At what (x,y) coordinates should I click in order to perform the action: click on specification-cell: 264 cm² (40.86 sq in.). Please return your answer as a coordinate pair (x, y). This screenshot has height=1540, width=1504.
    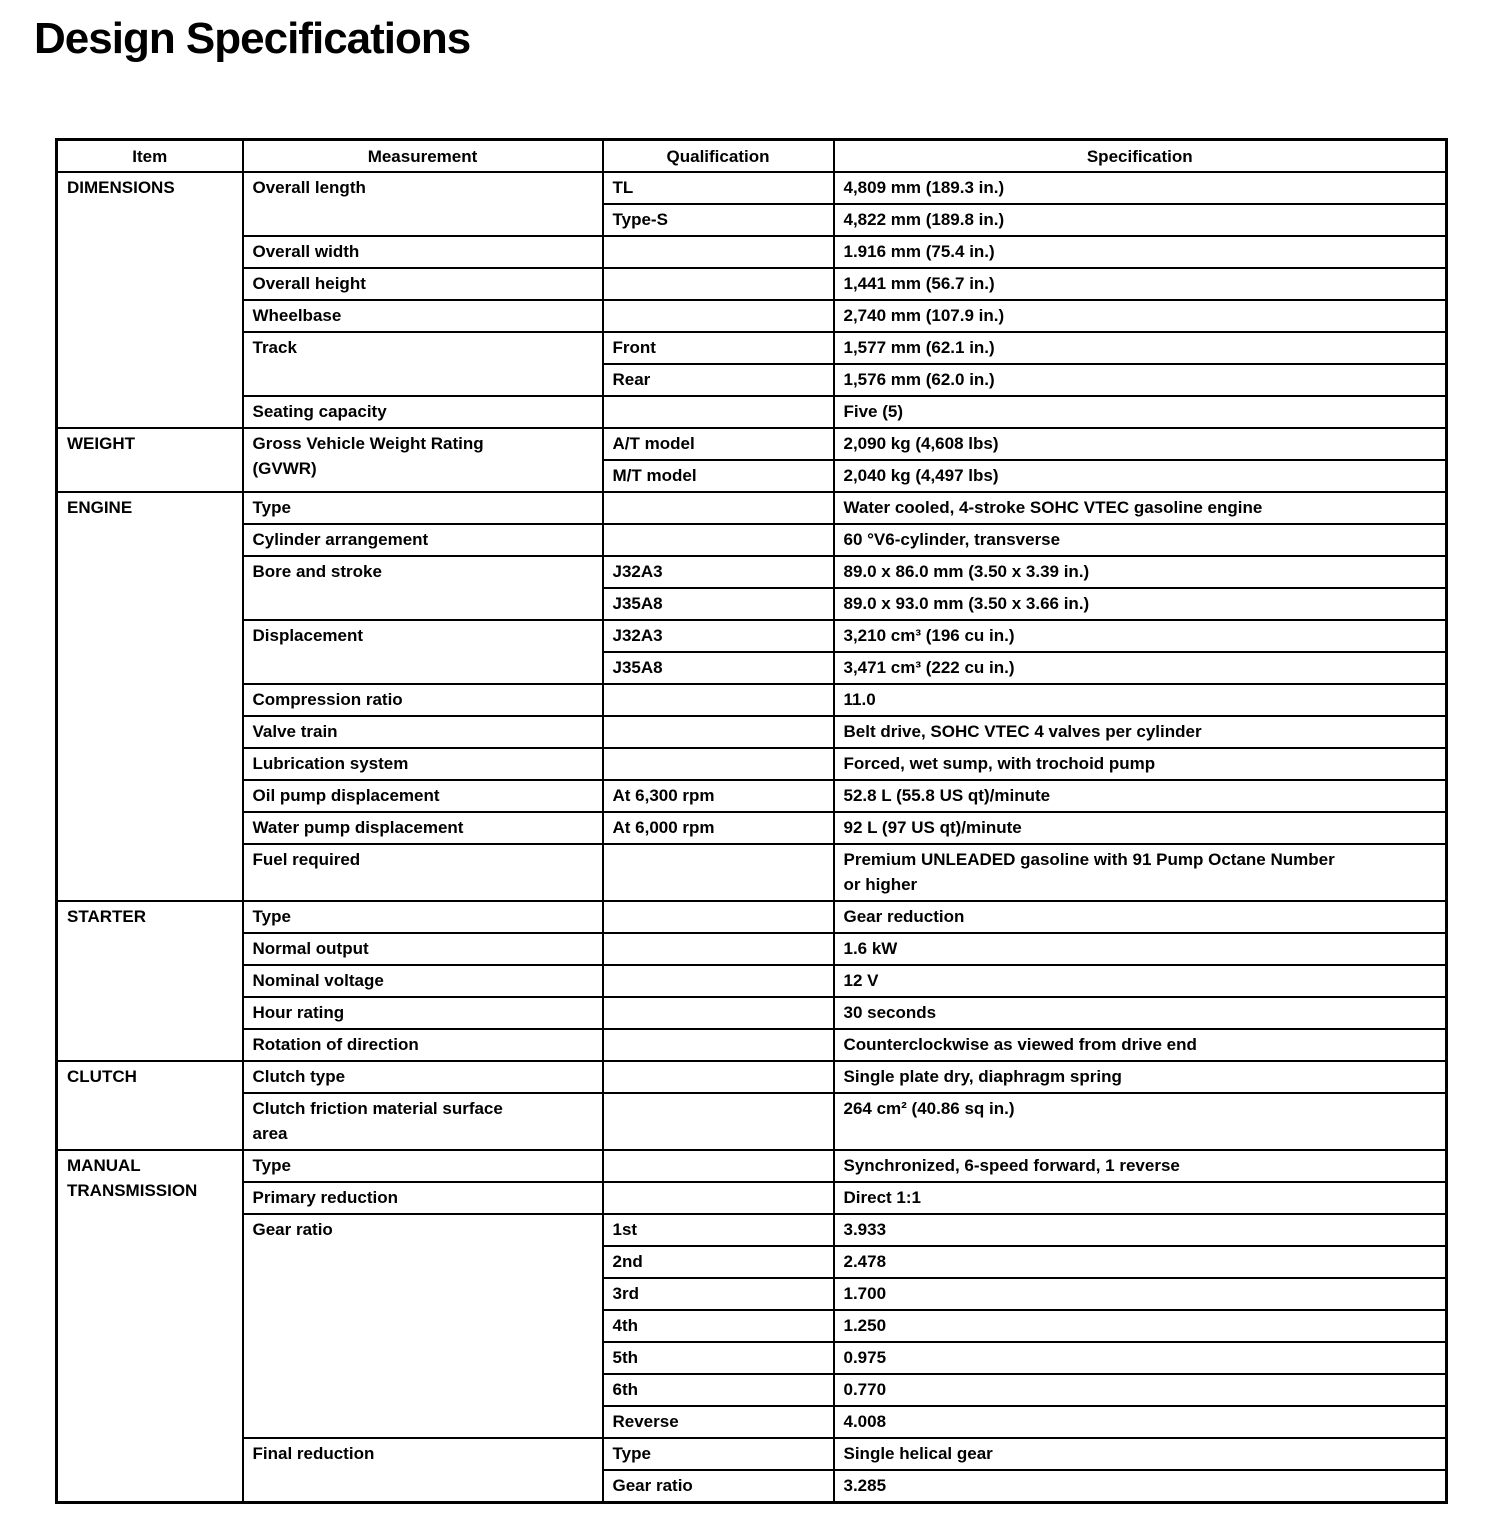
    Looking at the image, I should click on (1140, 1121).